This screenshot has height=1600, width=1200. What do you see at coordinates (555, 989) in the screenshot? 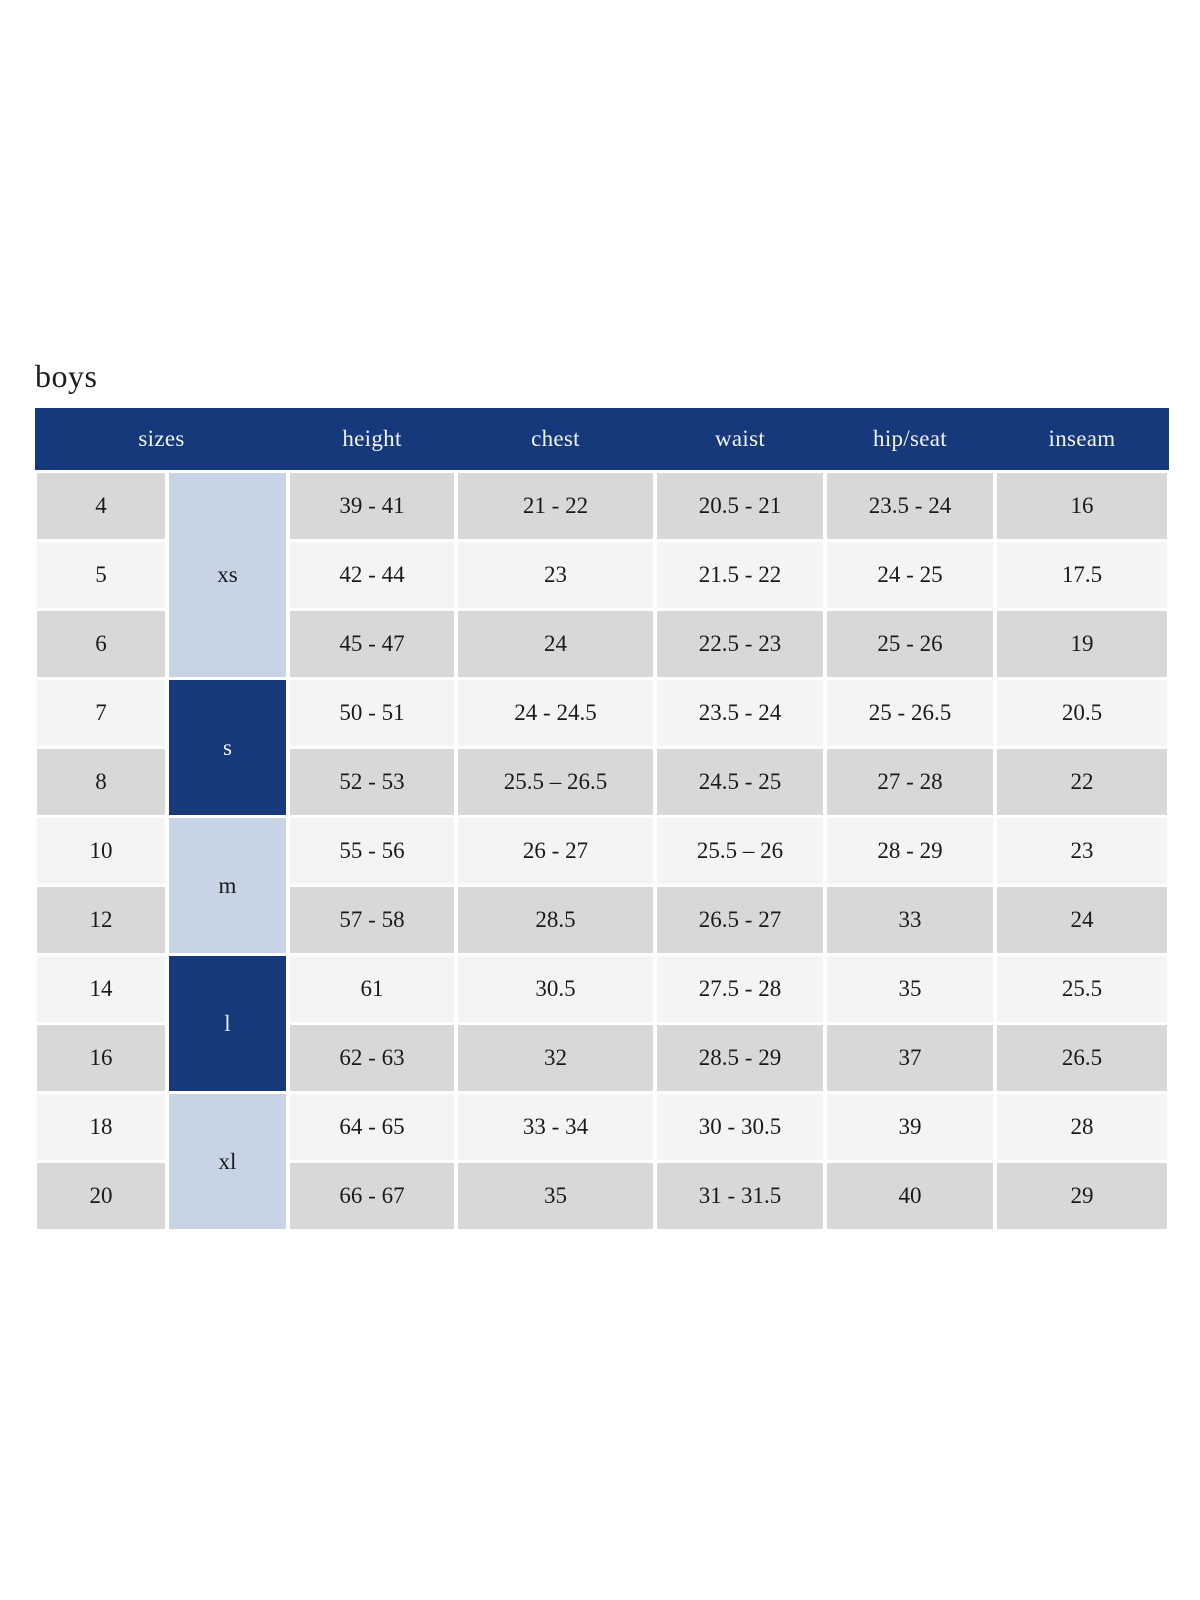
I see `chest-cell: 30.5` at bounding box center [555, 989].